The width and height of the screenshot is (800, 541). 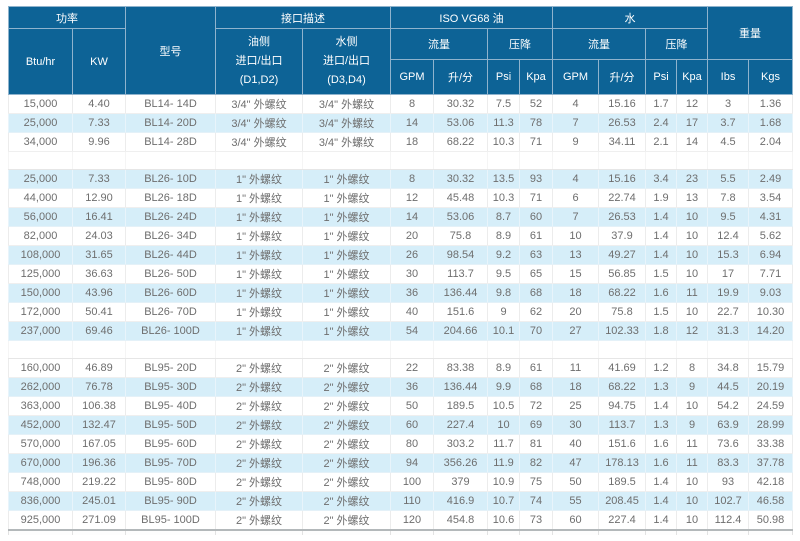 I want to click on cell-btu-hr: 748,000, so click(x=40, y=482).